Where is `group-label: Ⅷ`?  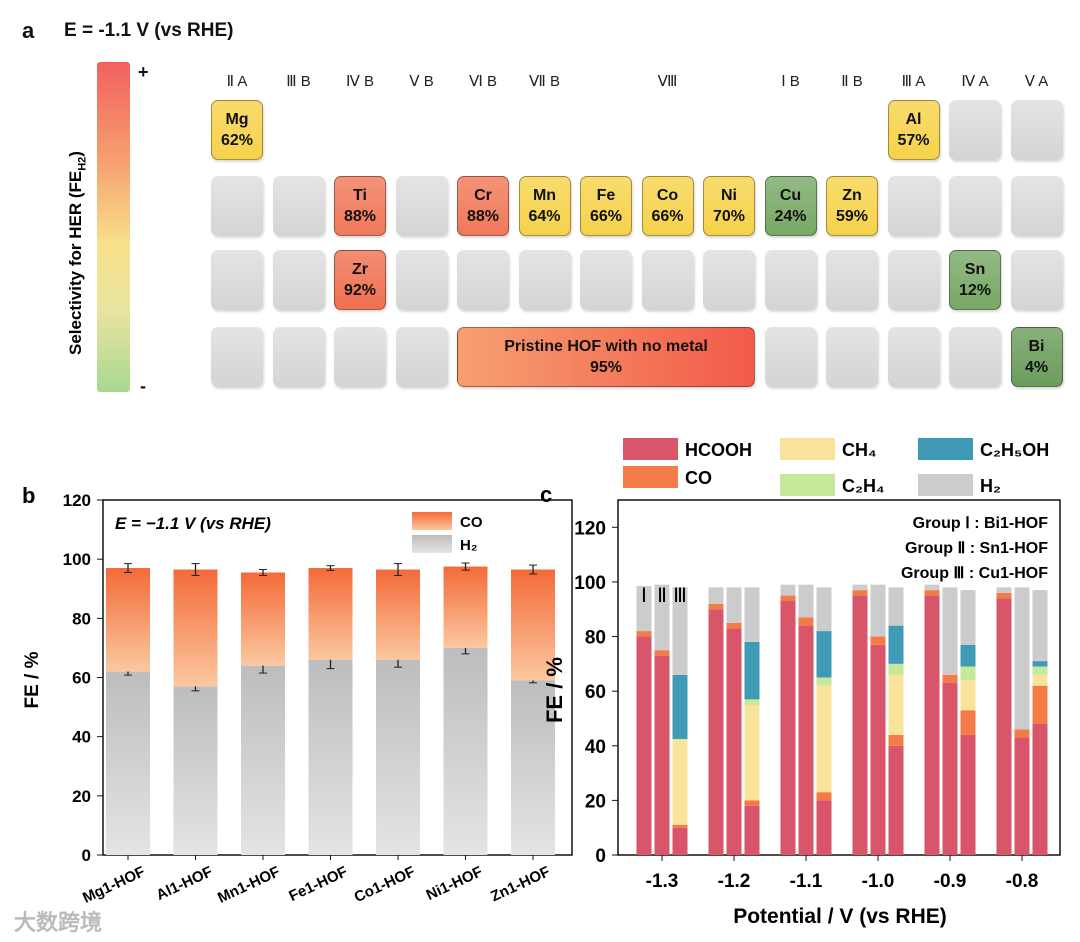 group-label: Ⅷ is located at coordinates (667, 81).